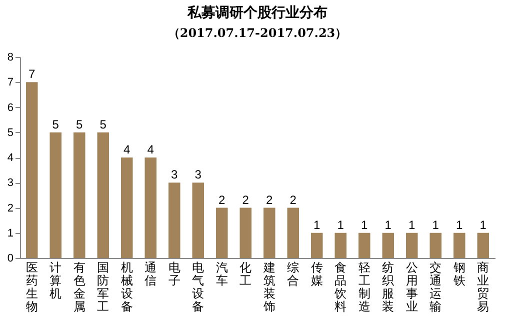  What do you see at coordinates (246, 274) in the screenshot?
I see `x-tick-label: 化工` at bounding box center [246, 274].